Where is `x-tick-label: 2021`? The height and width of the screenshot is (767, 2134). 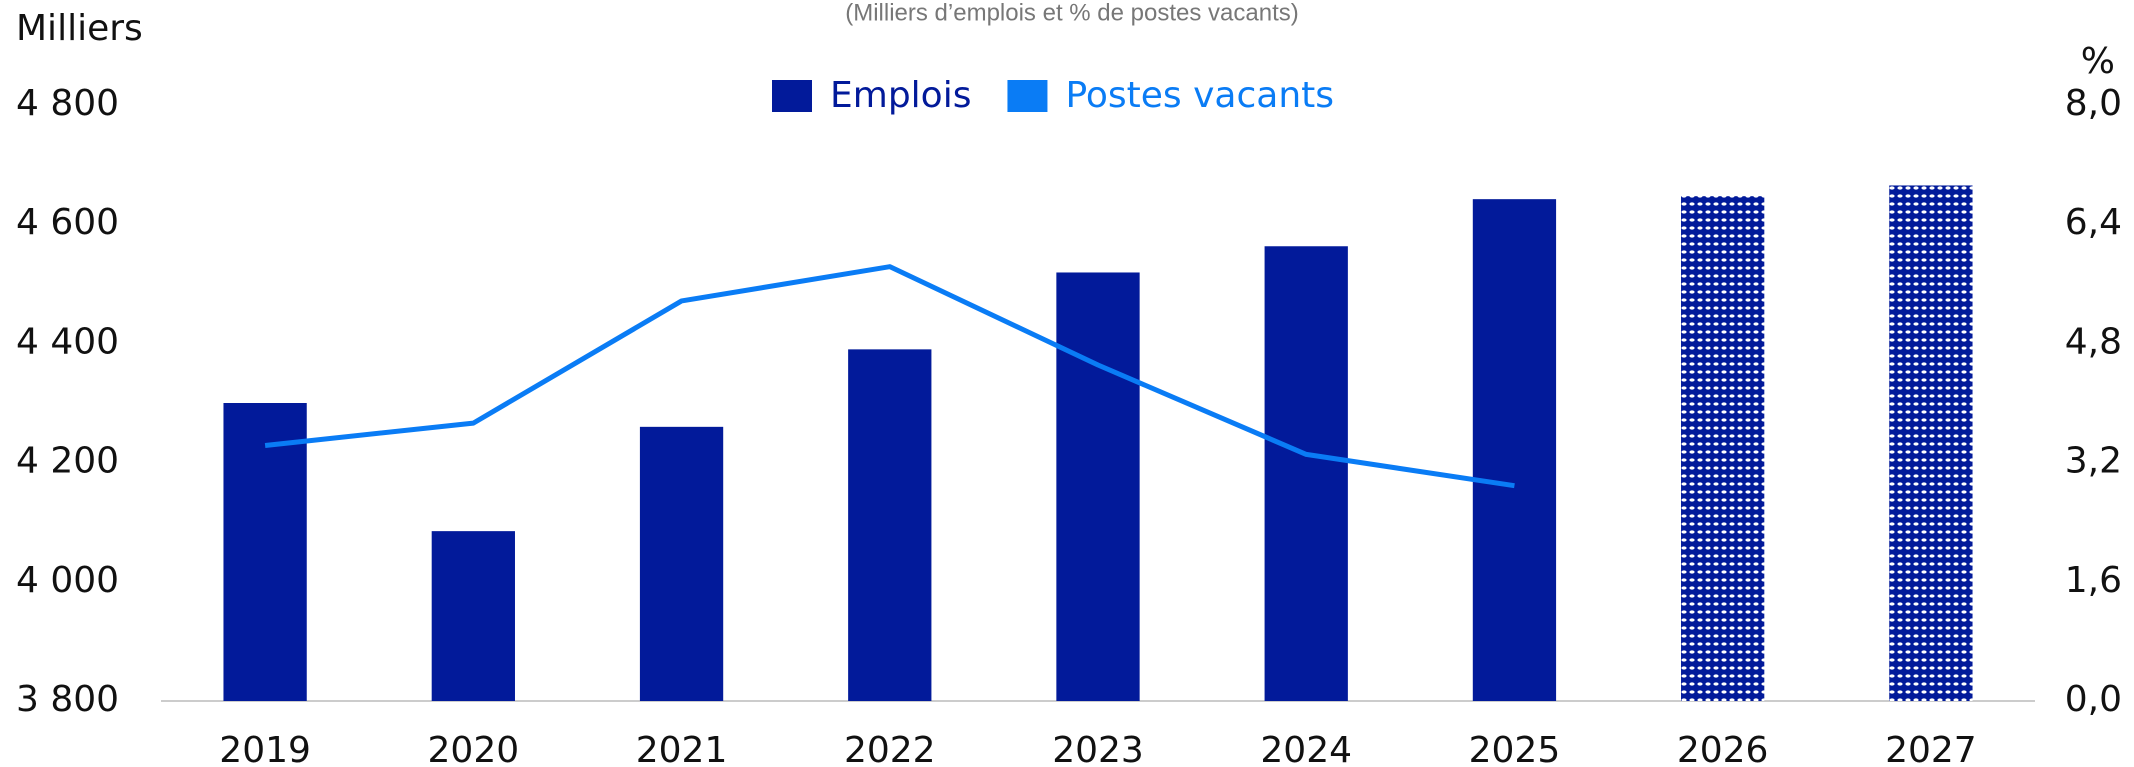 x-tick-label: 2021 is located at coordinates (682, 748).